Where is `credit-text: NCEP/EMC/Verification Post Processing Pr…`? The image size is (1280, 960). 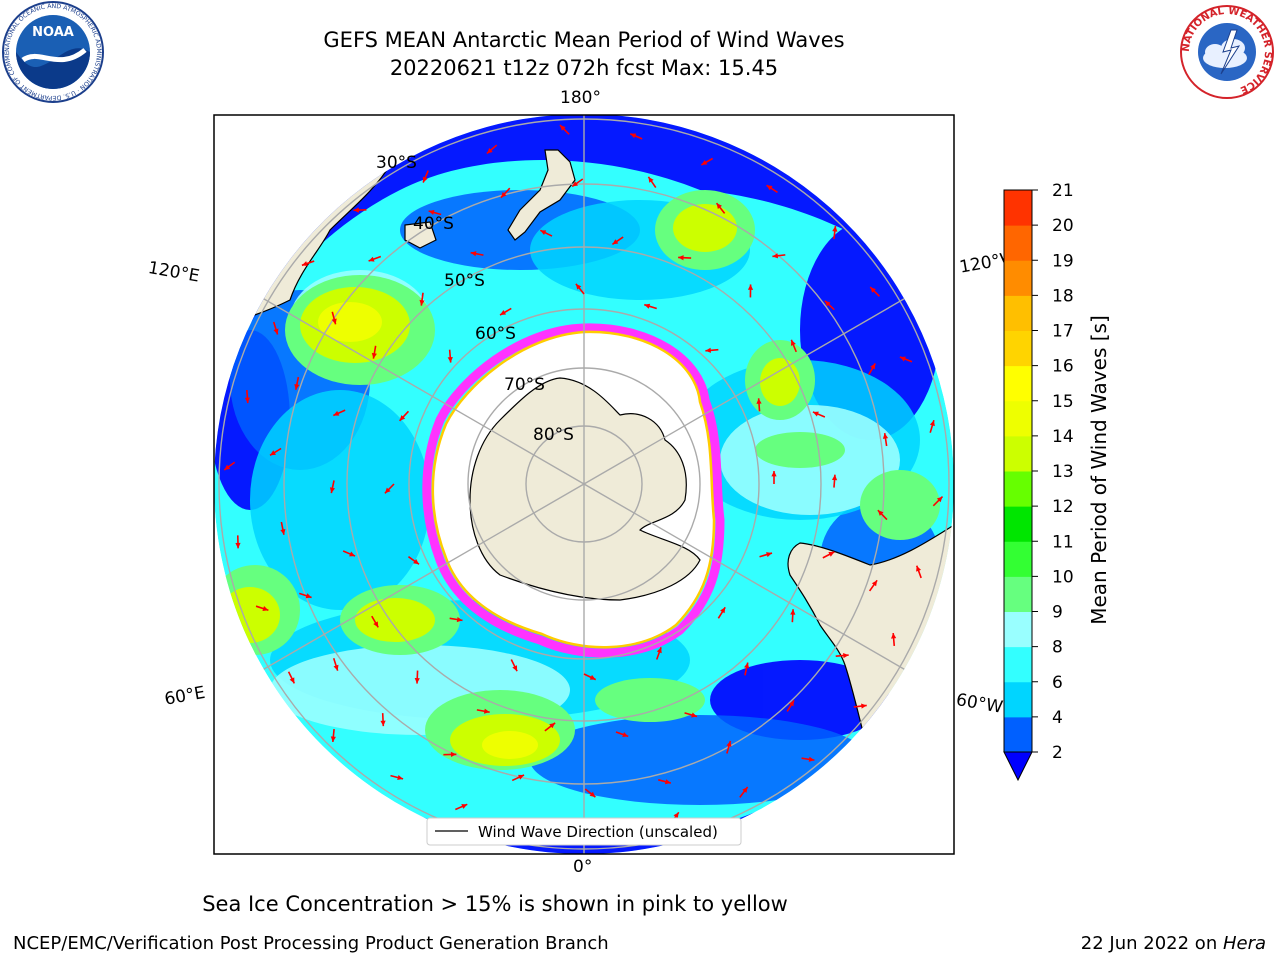 credit-text: NCEP/EMC/Verification Post Processing Pr… is located at coordinates (311, 943).